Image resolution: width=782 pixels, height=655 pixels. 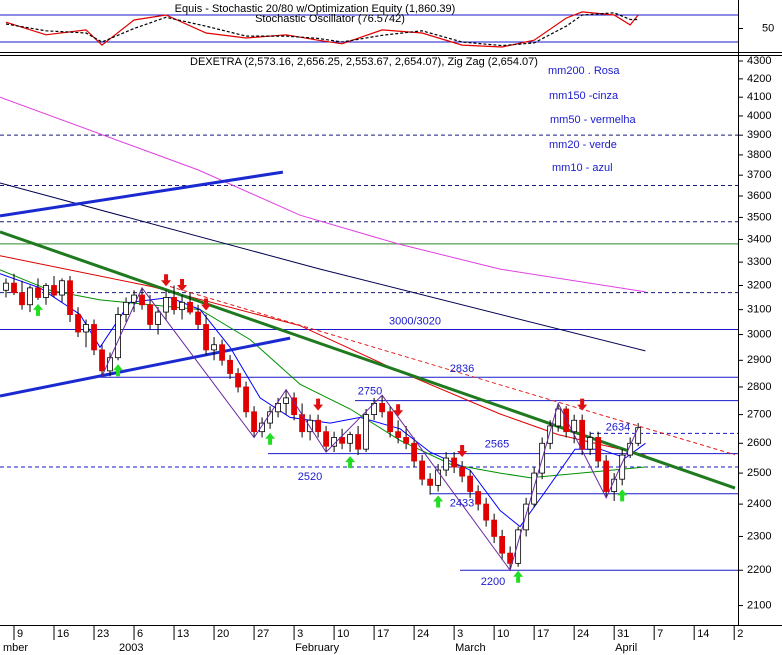 I want to click on x-tick-label: 23, so click(x=103, y=634).